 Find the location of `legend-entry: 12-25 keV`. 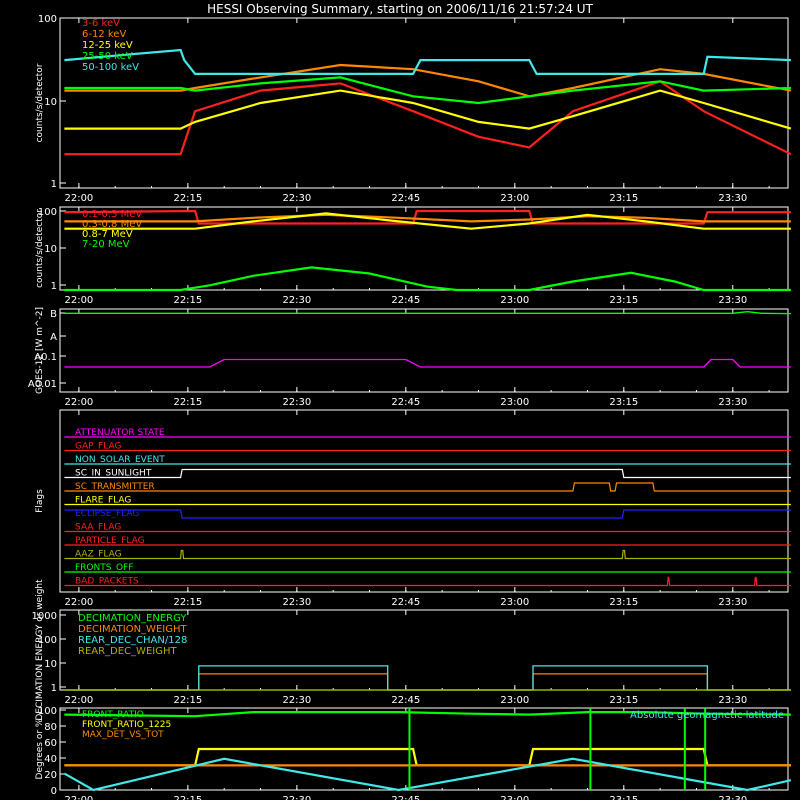

legend-entry: 12-25 keV is located at coordinates (107, 45).